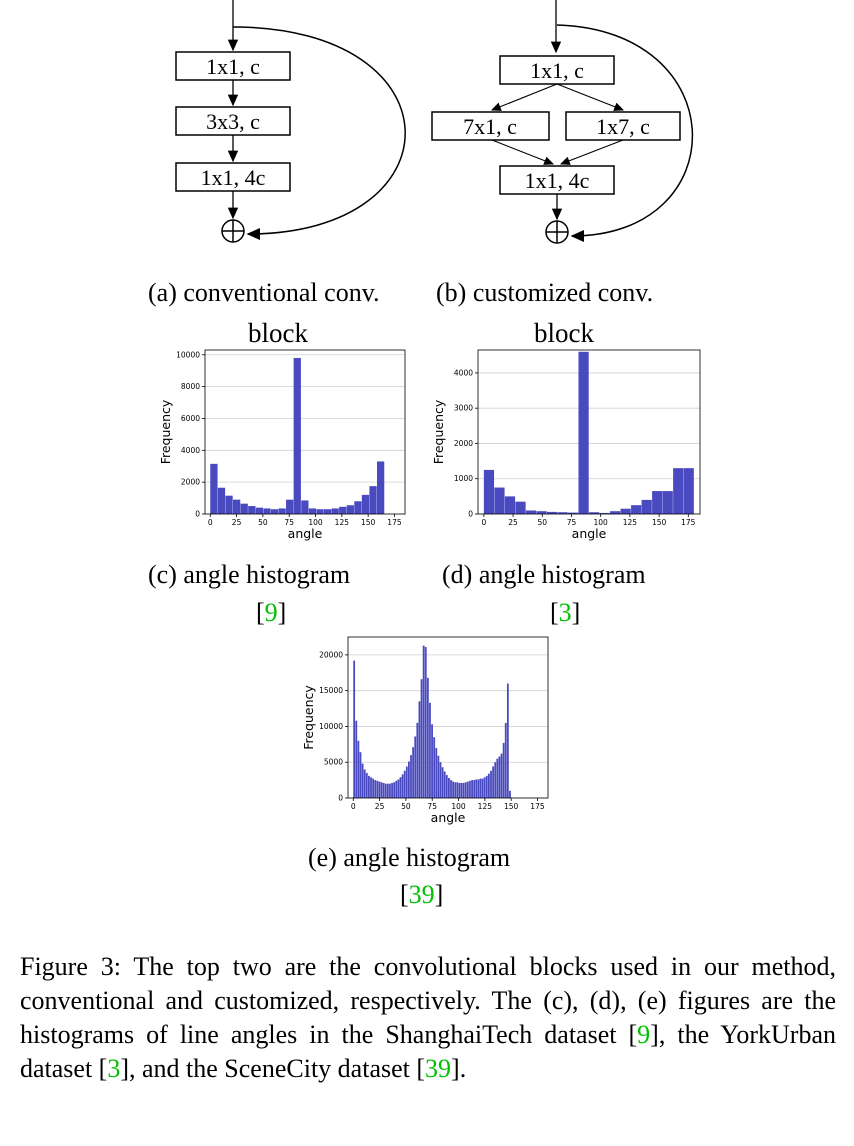 This screenshot has width=854, height=1146. Describe the element at coordinates (333, 762) in the screenshot. I see `y-tick-label: 5000` at that location.